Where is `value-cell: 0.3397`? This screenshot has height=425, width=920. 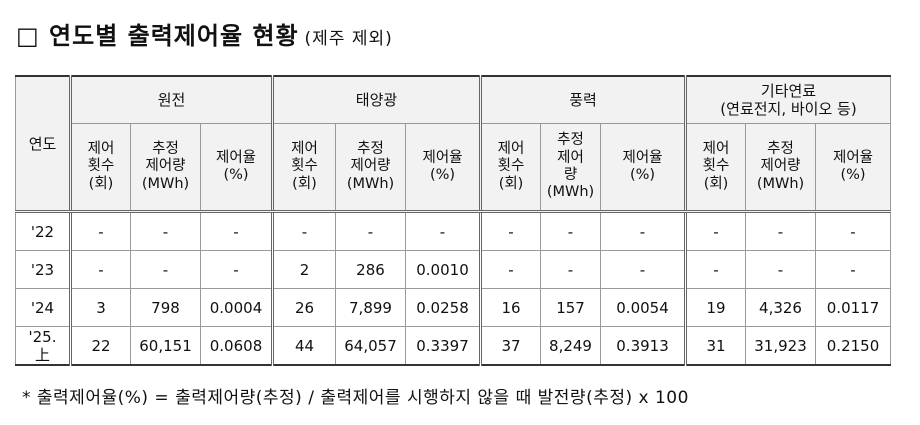 value-cell: 0.3397 is located at coordinates (443, 346).